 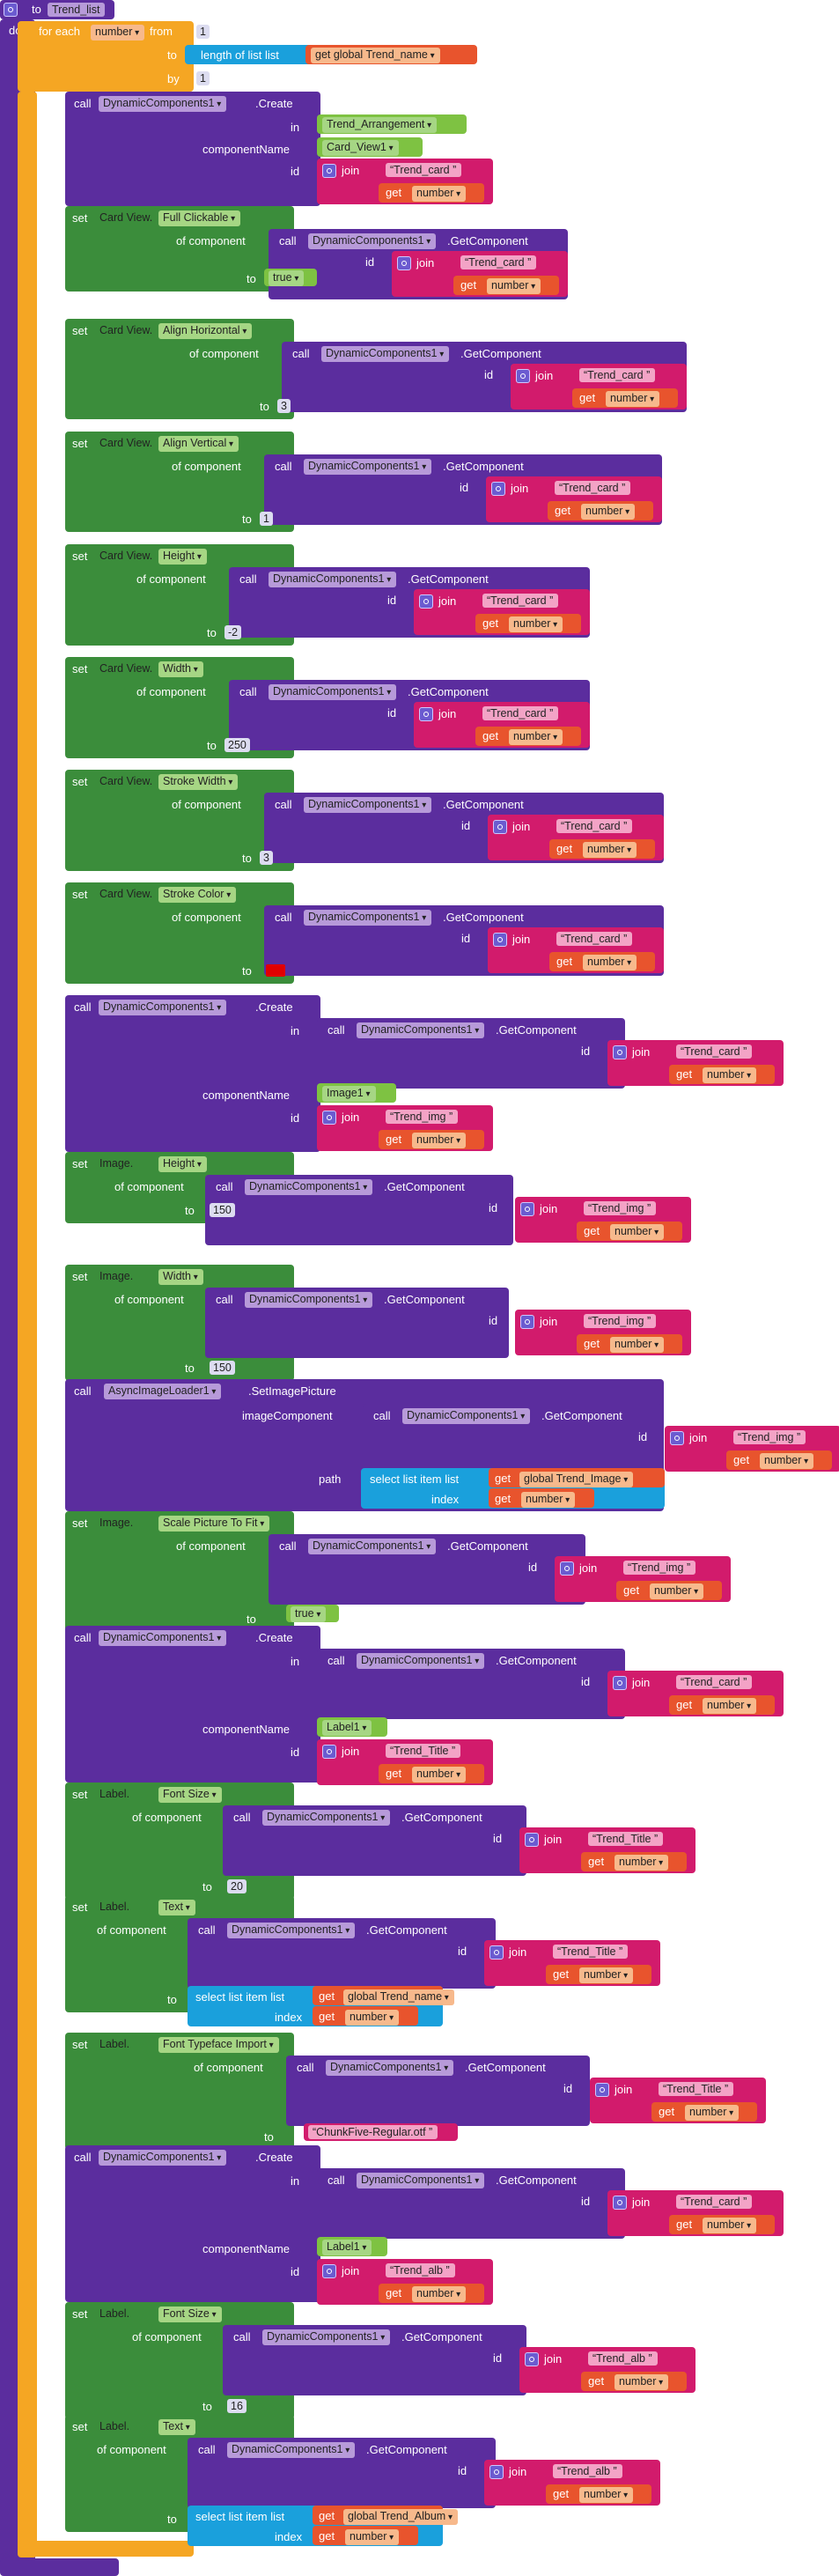 I want to click on set-title-typeface-getcomponent-id-text: Trend_Title, so click(x=696, y=2089).